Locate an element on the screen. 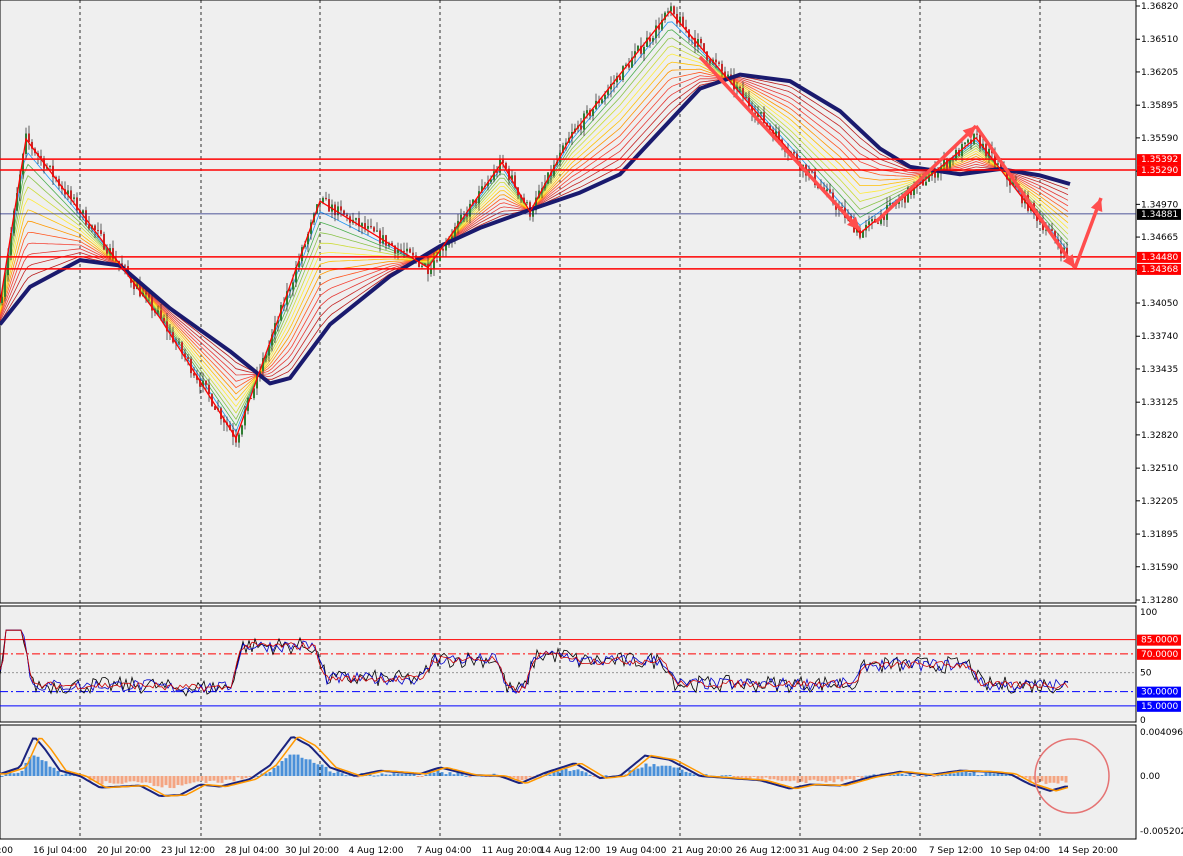 The height and width of the screenshot is (856, 1183). osc-tick-label: 50 is located at coordinates (1146, 674).